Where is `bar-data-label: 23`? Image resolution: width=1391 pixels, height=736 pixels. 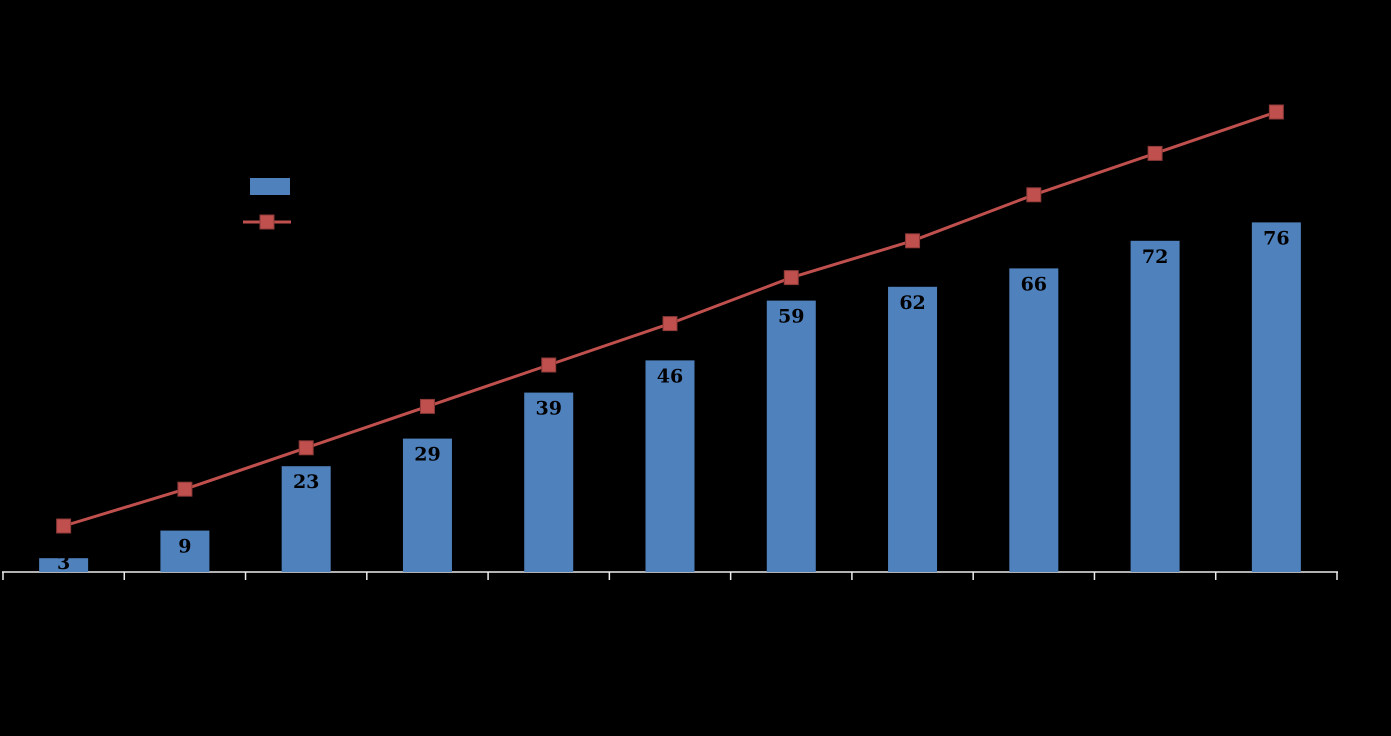 bar-data-label: 23 is located at coordinates (306, 482).